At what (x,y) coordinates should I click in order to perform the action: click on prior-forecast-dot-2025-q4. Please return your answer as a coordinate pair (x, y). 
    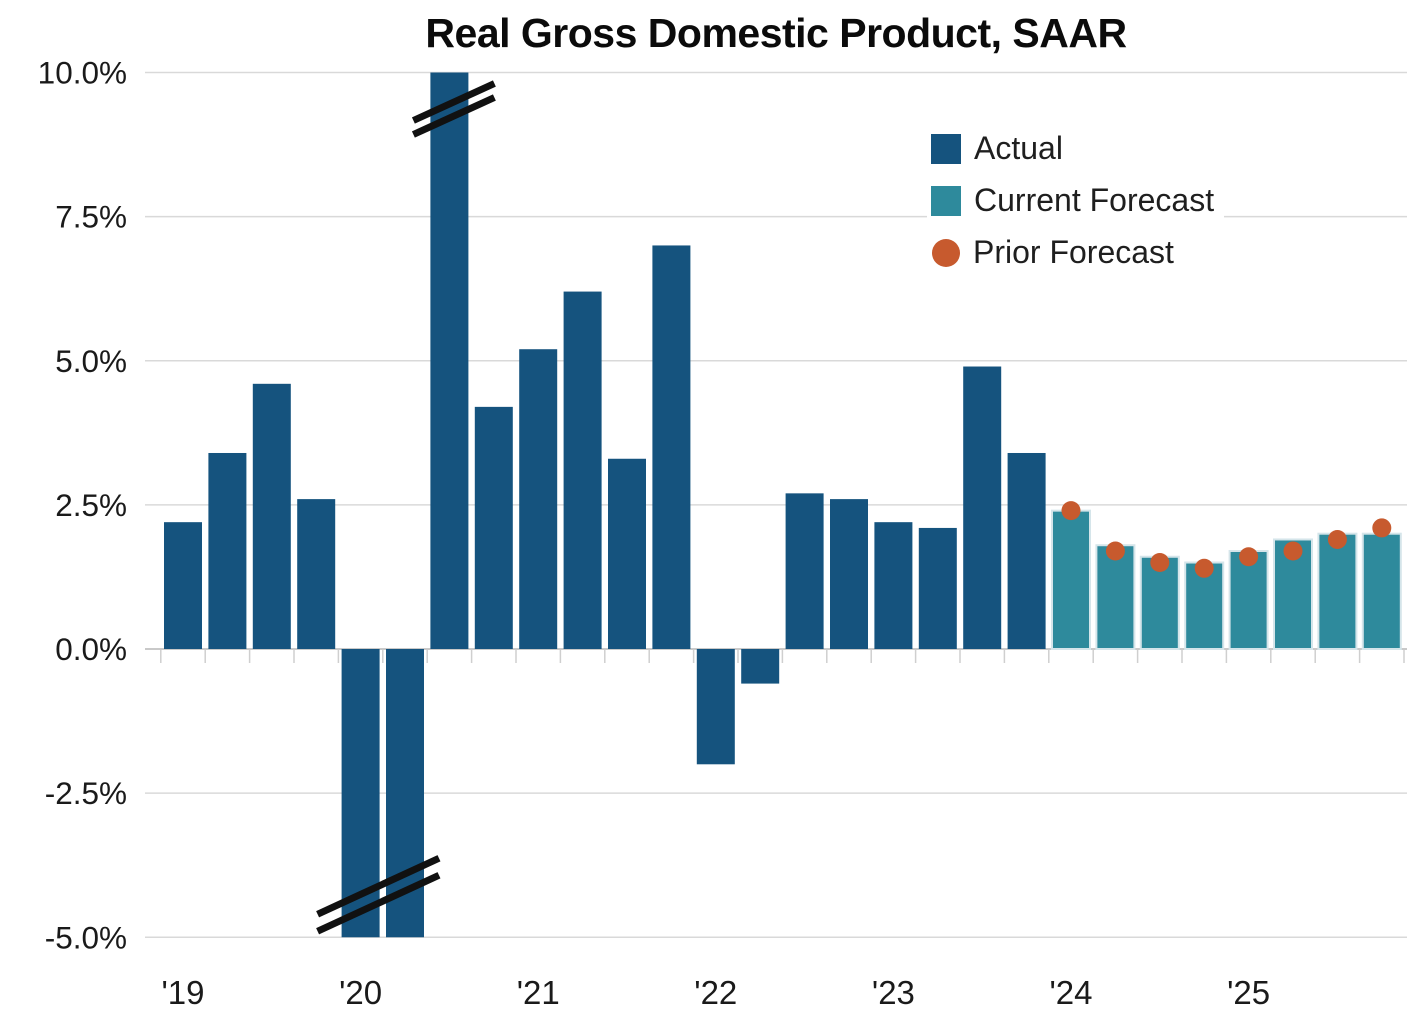
    Looking at the image, I should click on (1382, 528).